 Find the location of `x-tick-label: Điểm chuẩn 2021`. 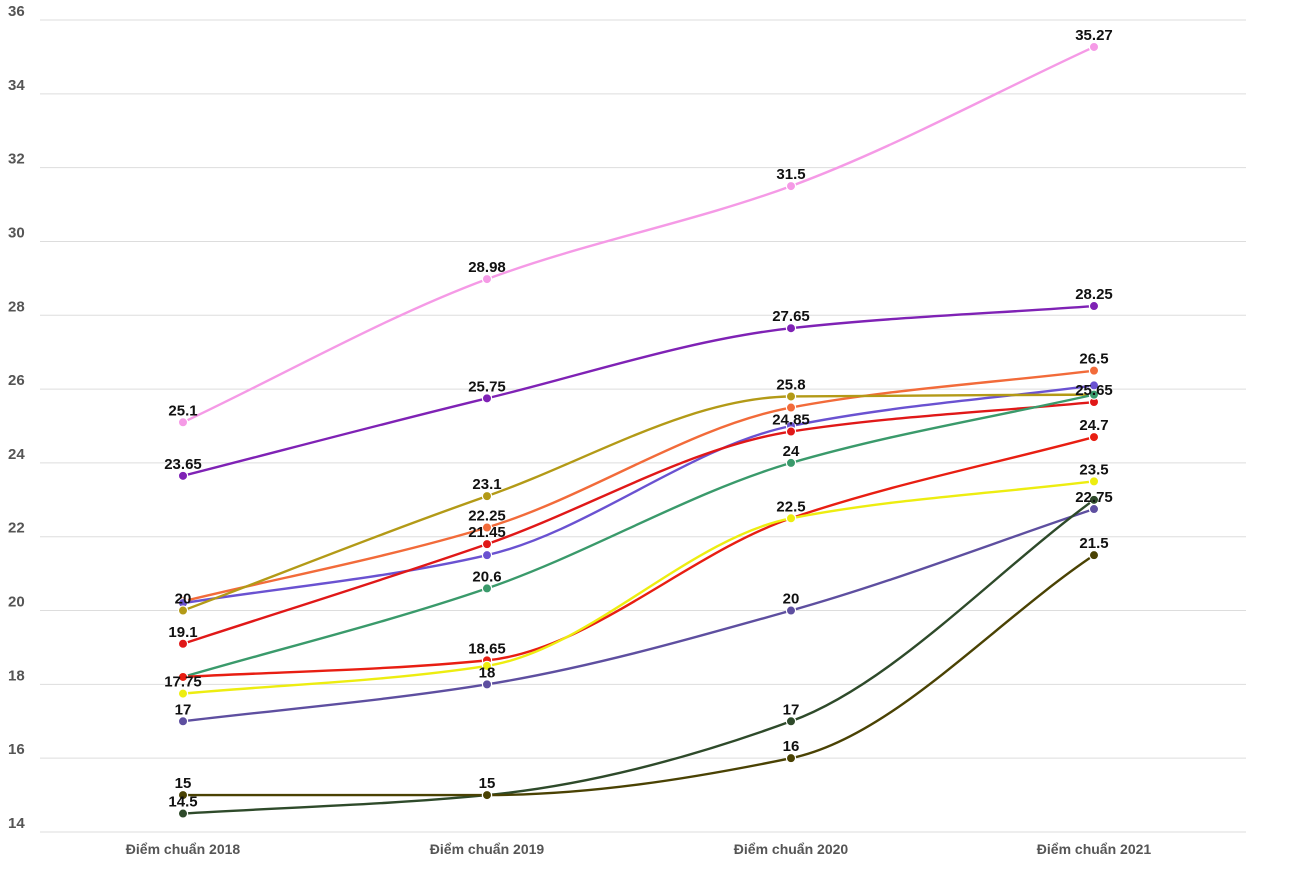

x-tick-label: Điểm chuẩn 2021 is located at coordinates (1094, 849).